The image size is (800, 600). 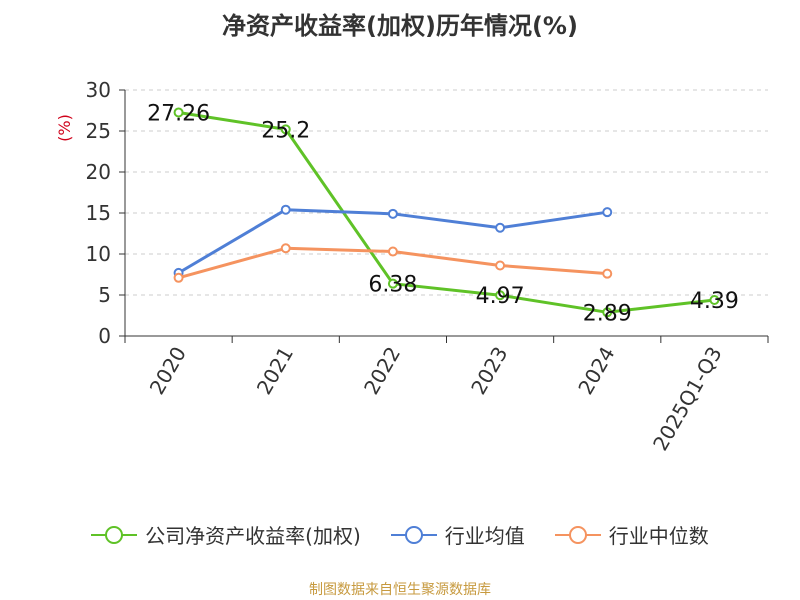 I want to click on y-tick-label: 25, so click(x=98, y=131).